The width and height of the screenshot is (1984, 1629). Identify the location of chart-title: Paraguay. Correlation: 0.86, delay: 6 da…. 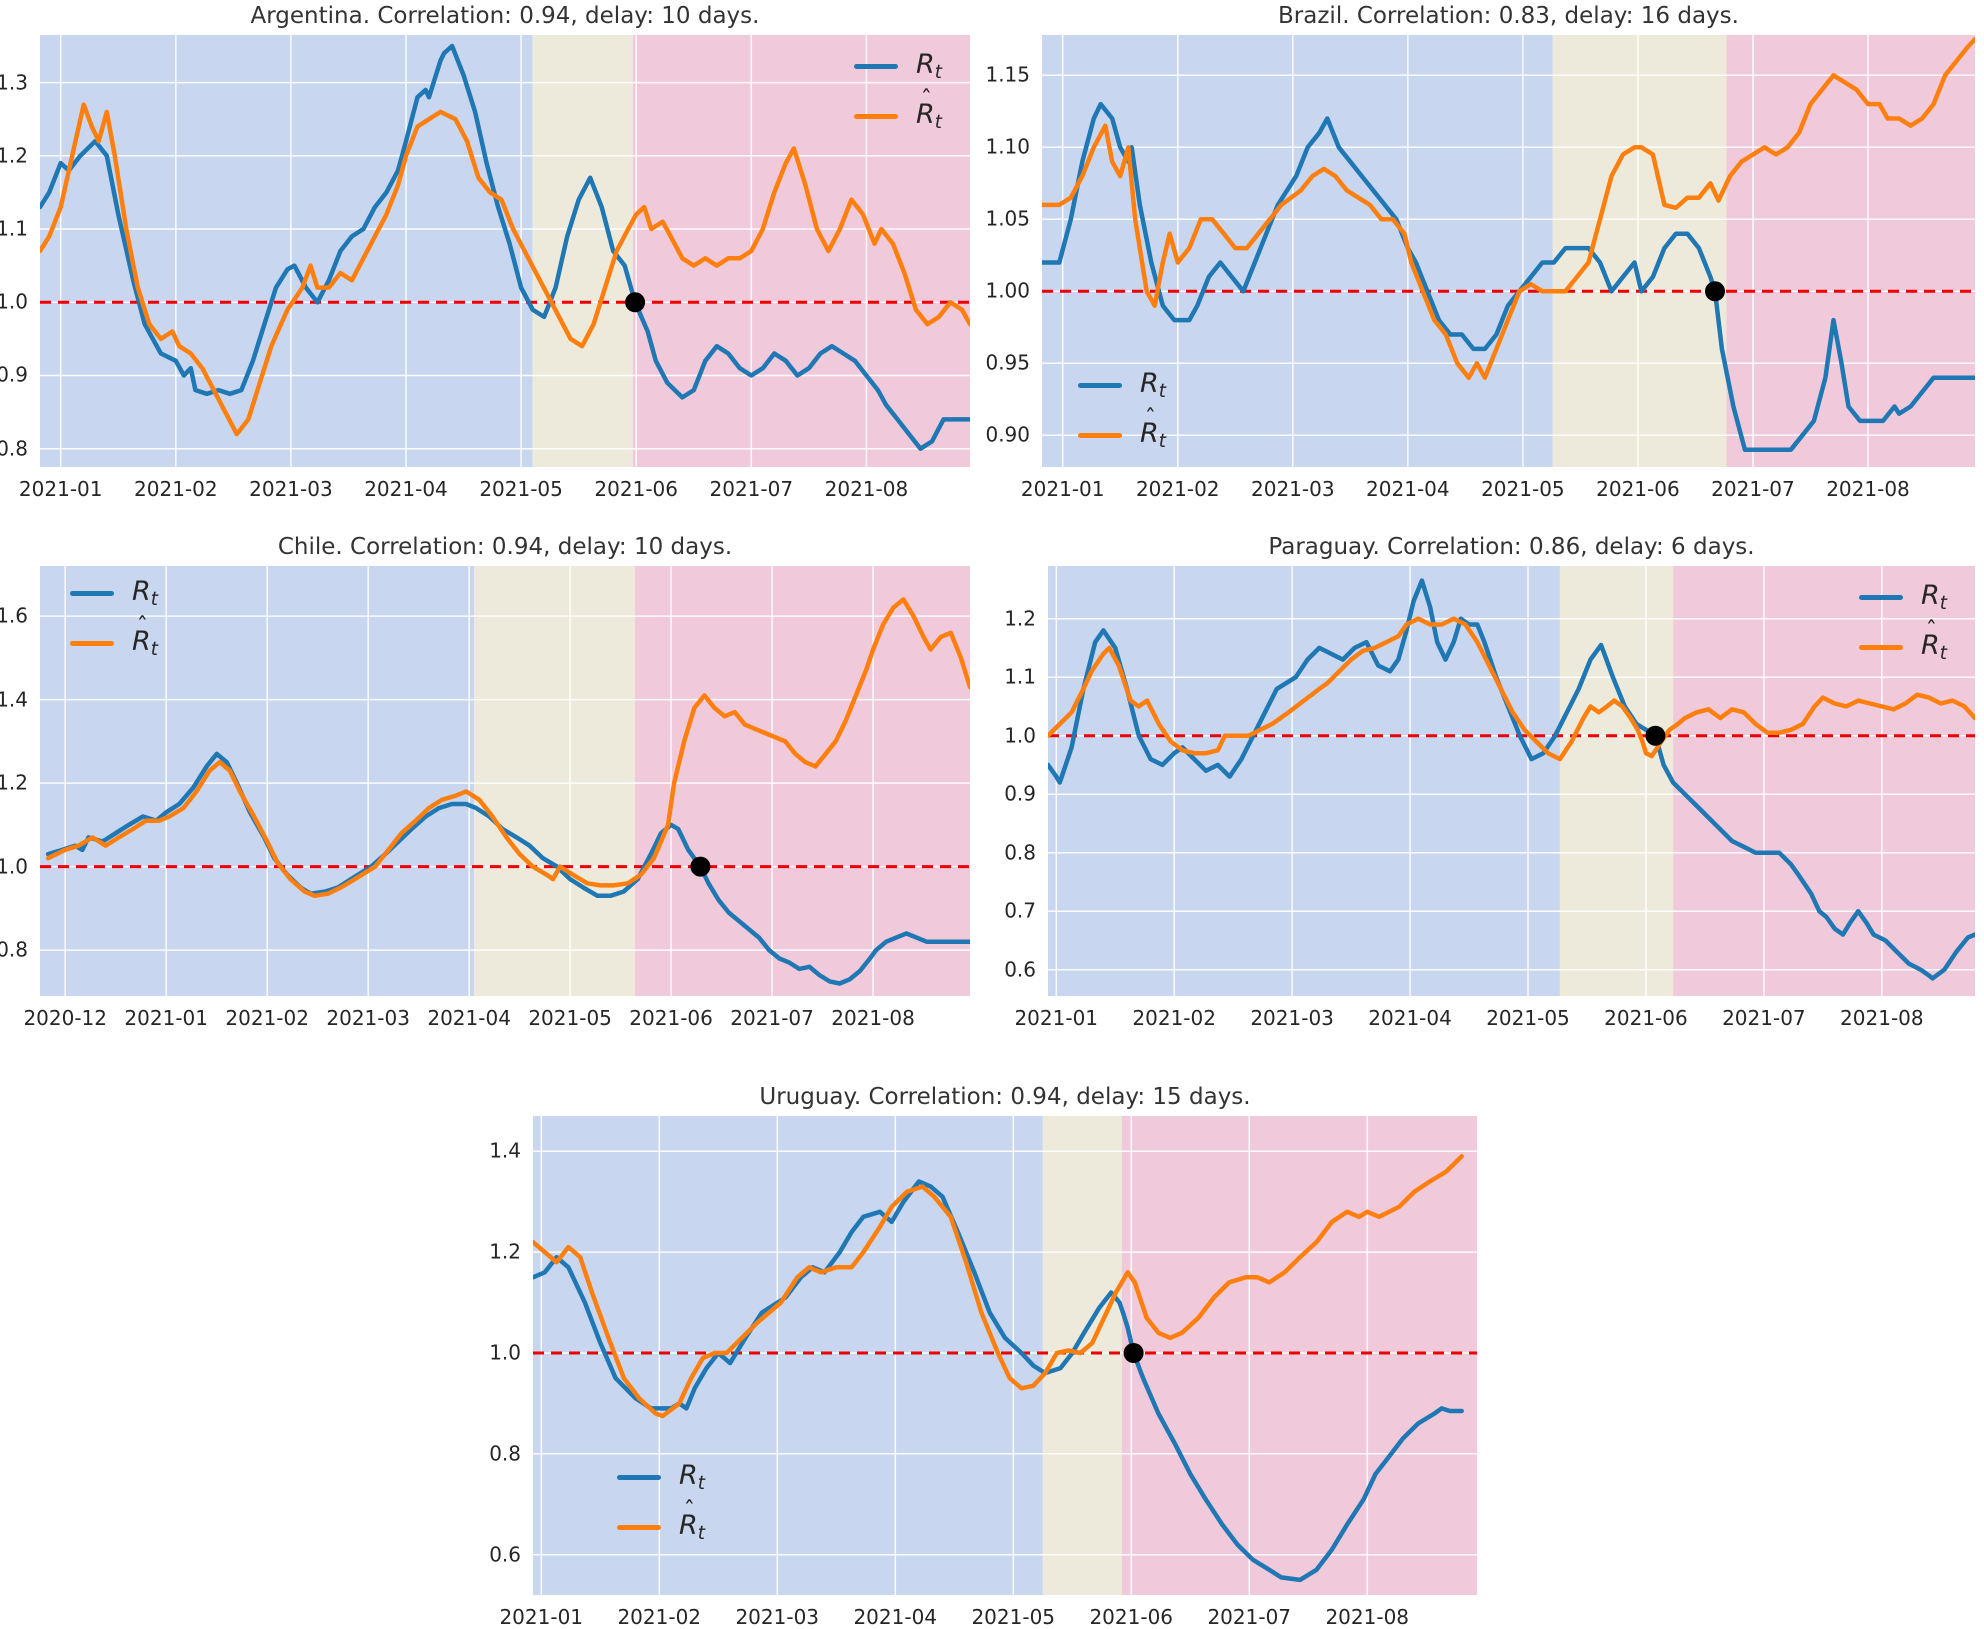
(1511, 547).